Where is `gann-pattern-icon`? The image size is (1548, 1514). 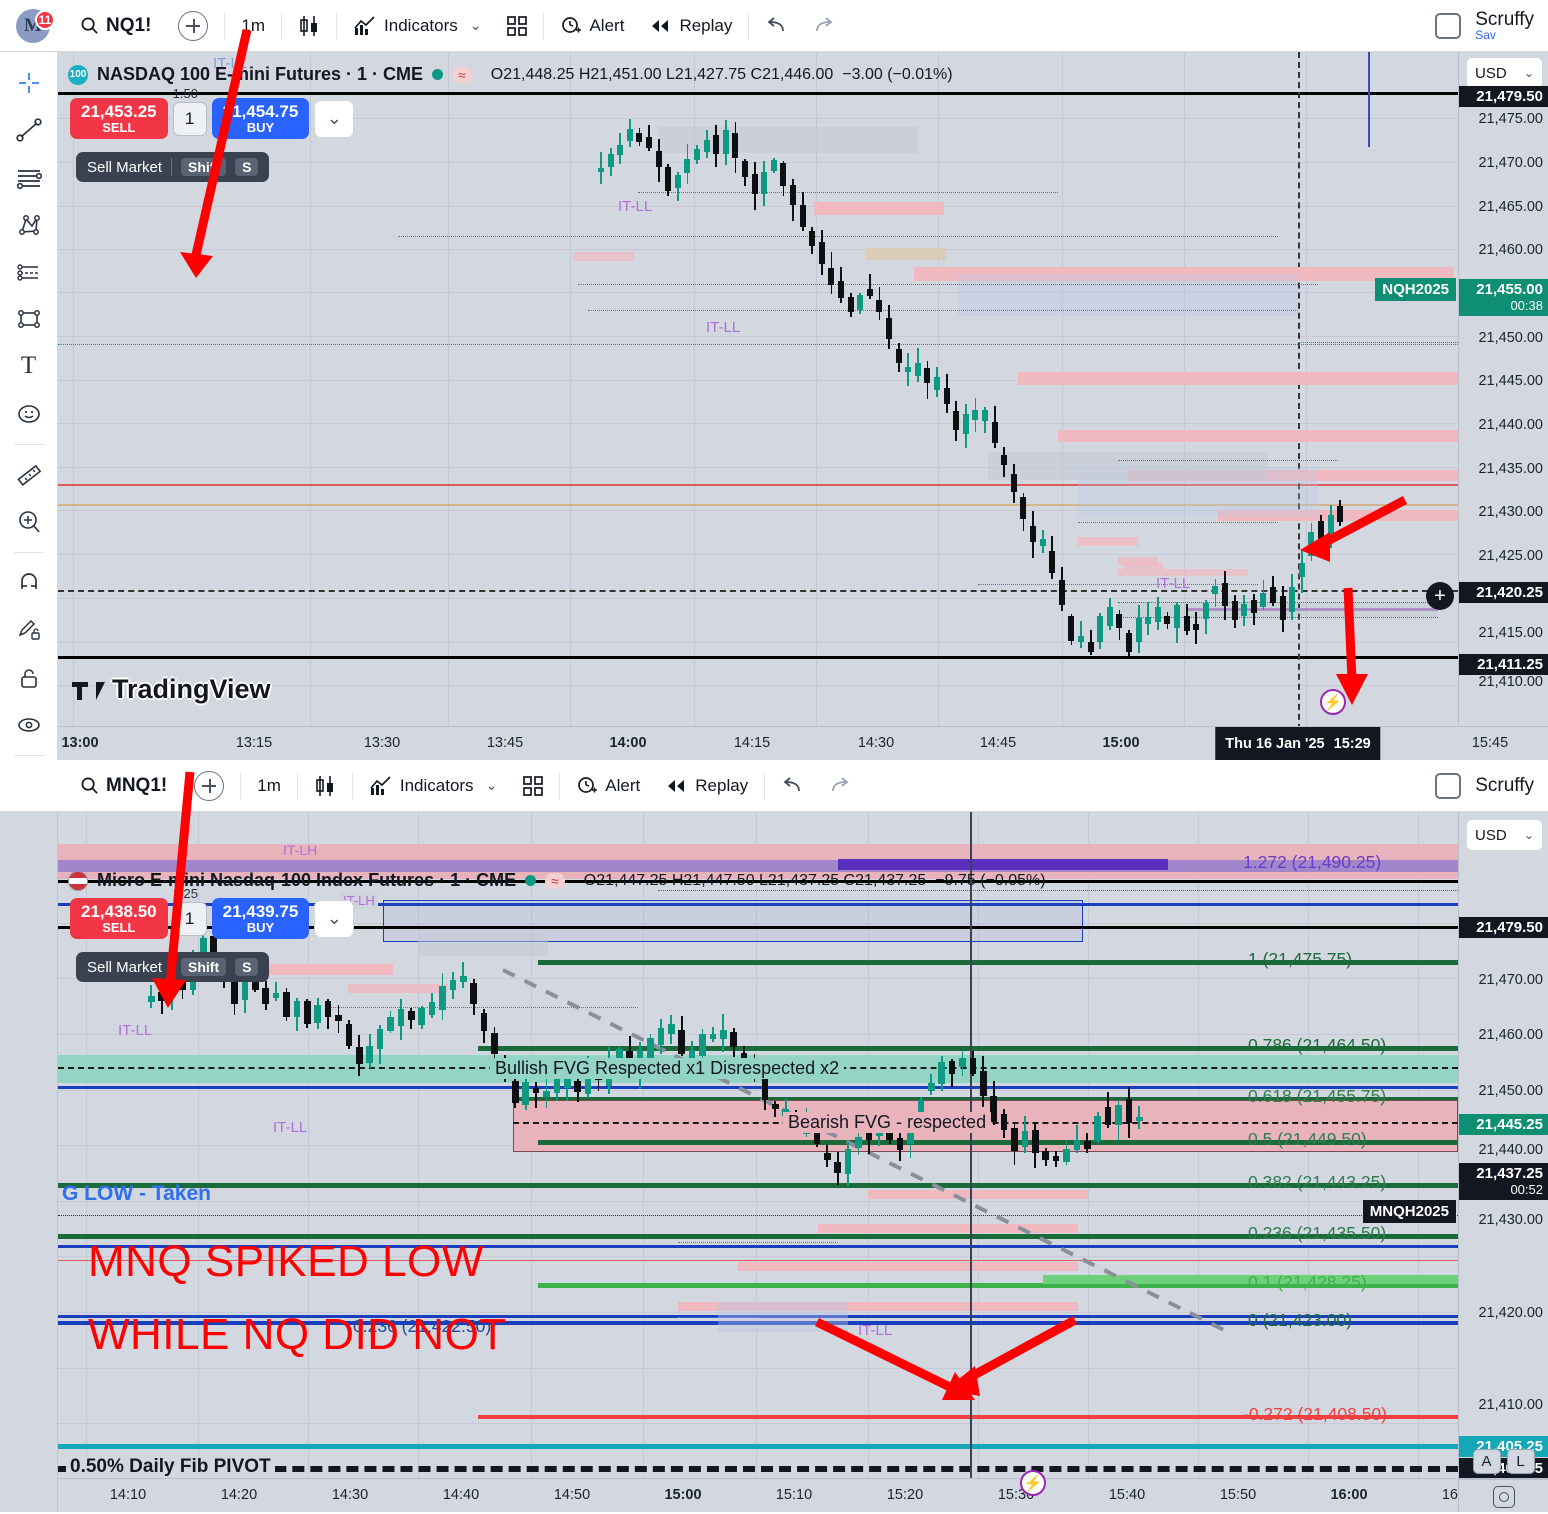 gann-pattern-icon is located at coordinates (29, 225).